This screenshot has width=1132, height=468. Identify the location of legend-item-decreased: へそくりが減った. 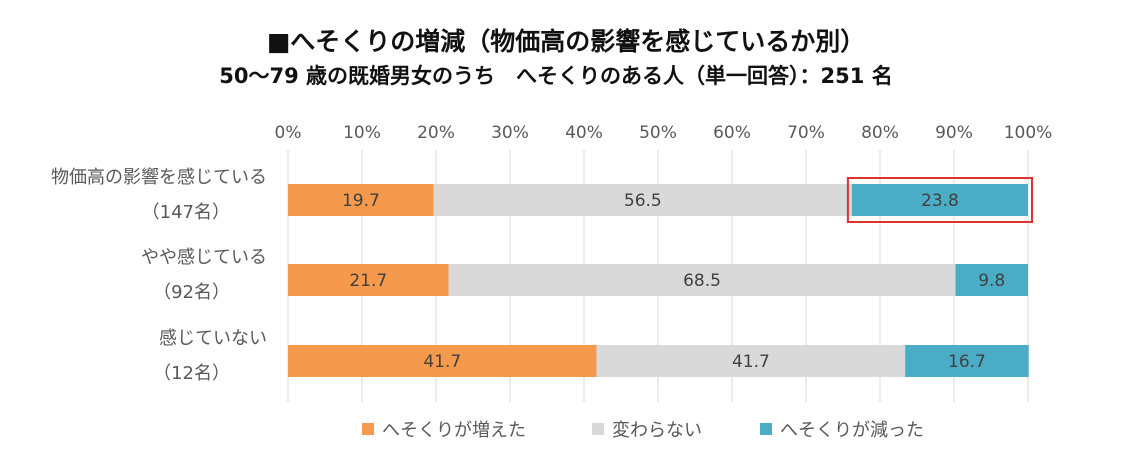
(842, 429).